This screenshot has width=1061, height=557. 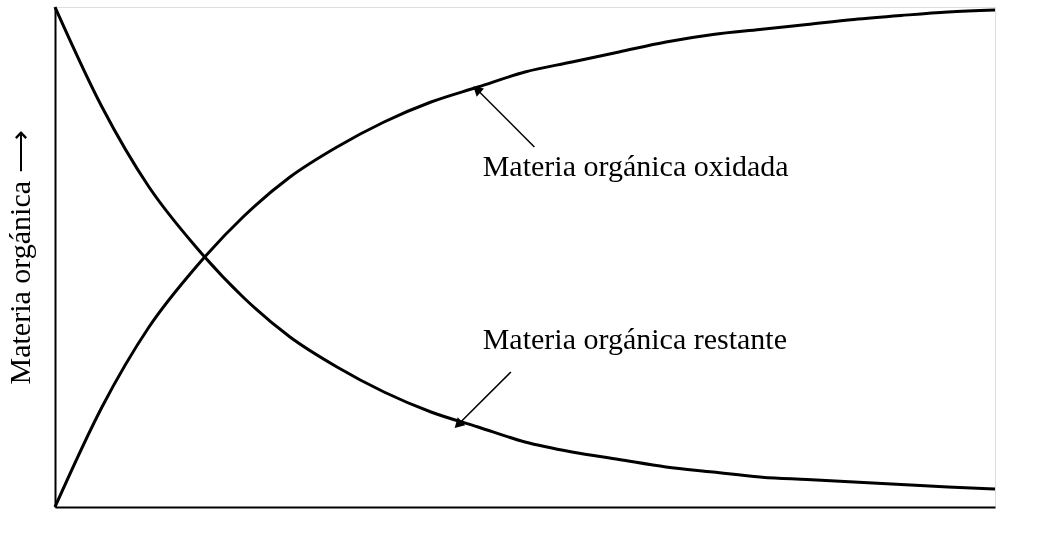 What do you see at coordinates (634, 338) in the screenshot?
I see `annotation: Materia orgánica restante` at bounding box center [634, 338].